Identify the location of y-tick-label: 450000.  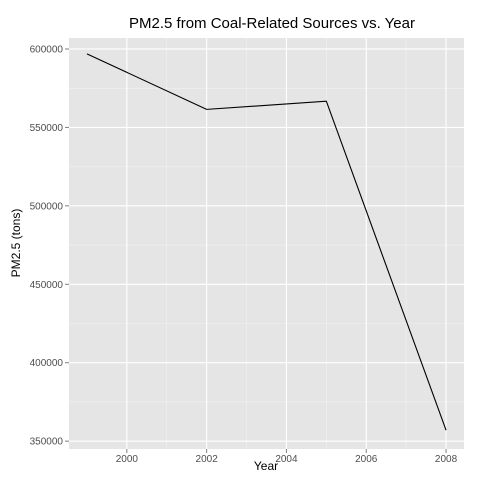
(47, 285).